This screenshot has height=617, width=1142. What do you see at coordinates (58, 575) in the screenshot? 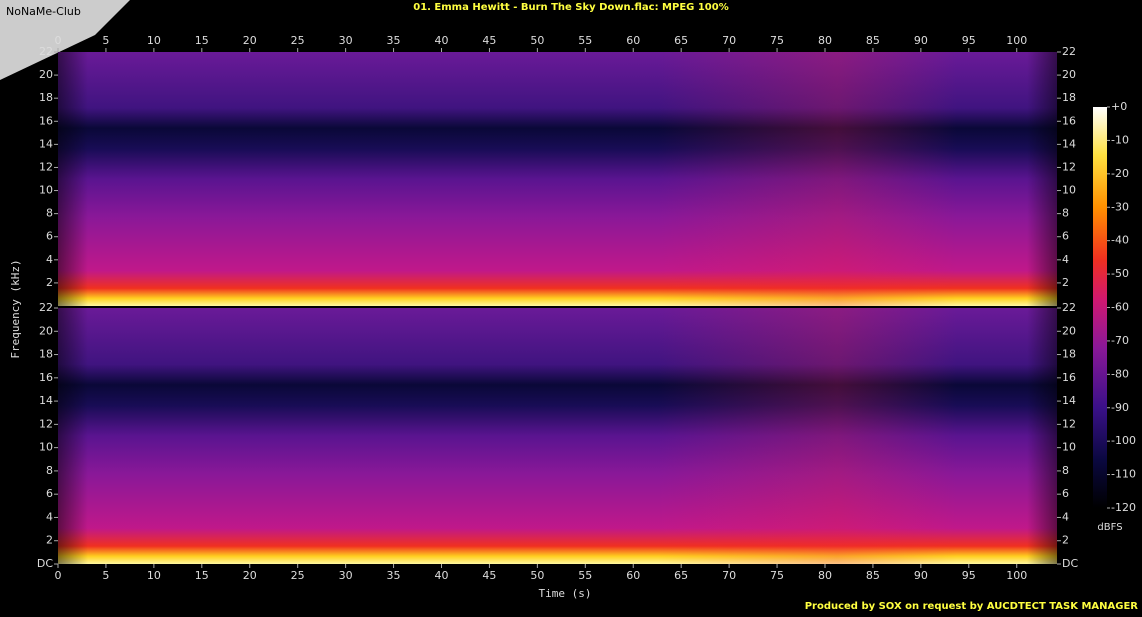
I see `x-tick-label: 0` at bounding box center [58, 575].